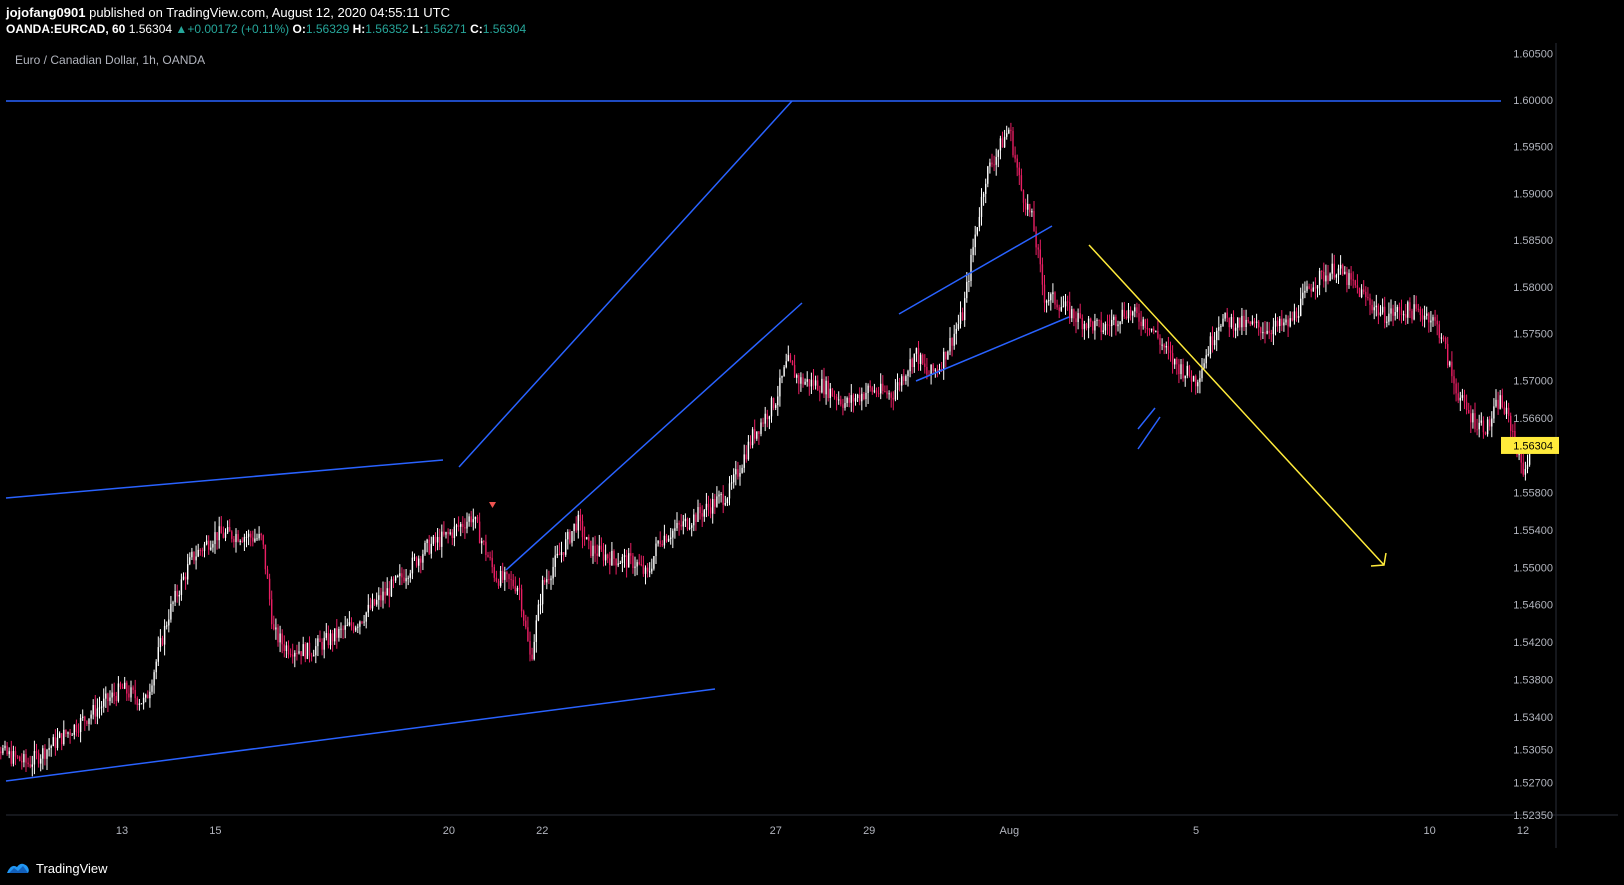 The height and width of the screenshot is (885, 1624). What do you see at coordinates (72, 868) in the screenshot?
I see `tradingview-brand: TradingView` at bounding box center [72, 868].